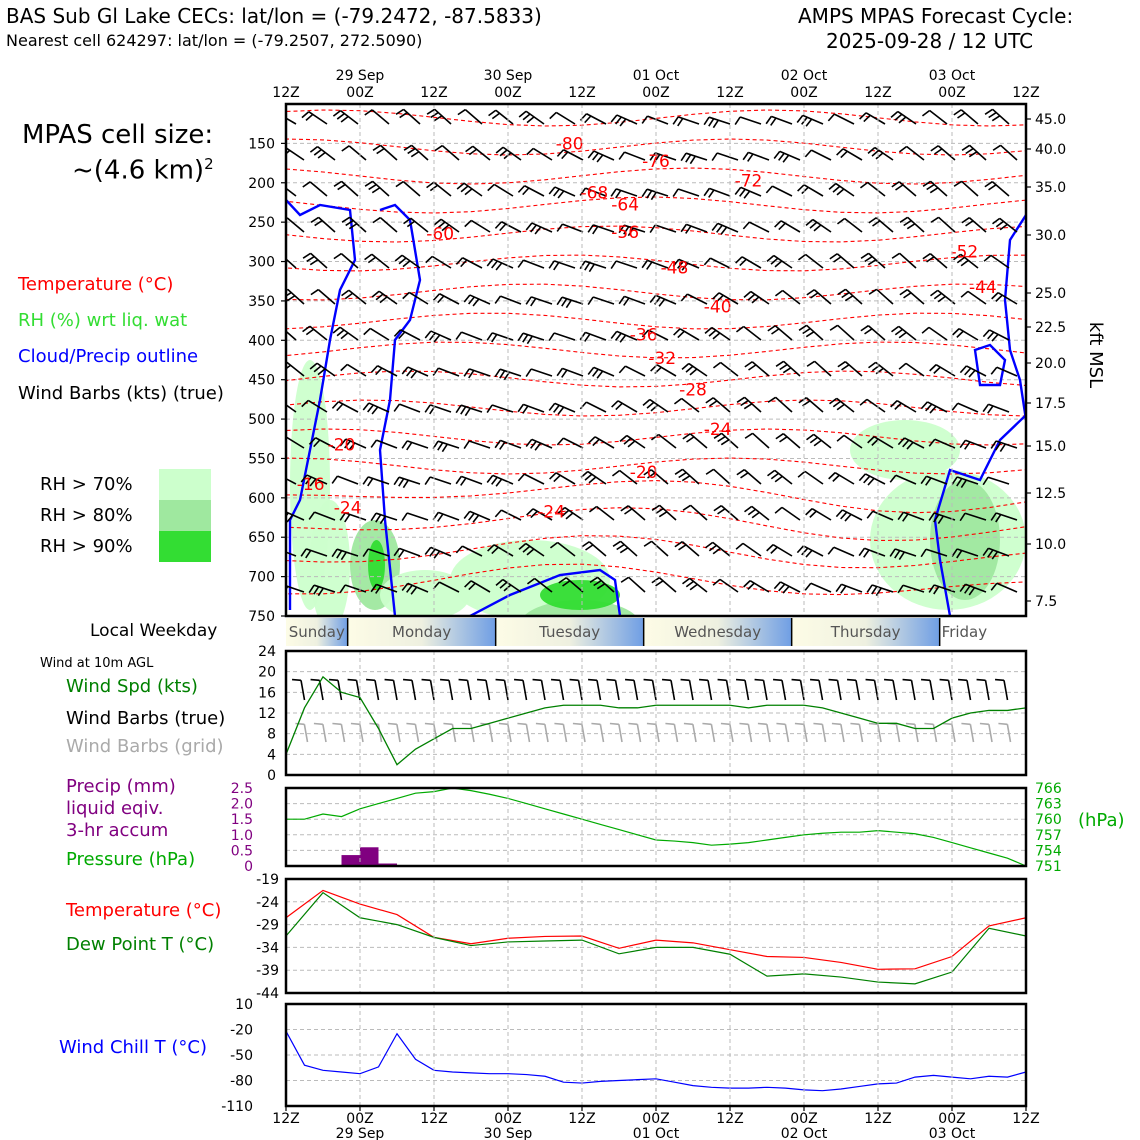 Image resolution: width=1140 pixels, height=1140 pixels. I want to click on surface-wind-barb-feather, so click(759, 680).